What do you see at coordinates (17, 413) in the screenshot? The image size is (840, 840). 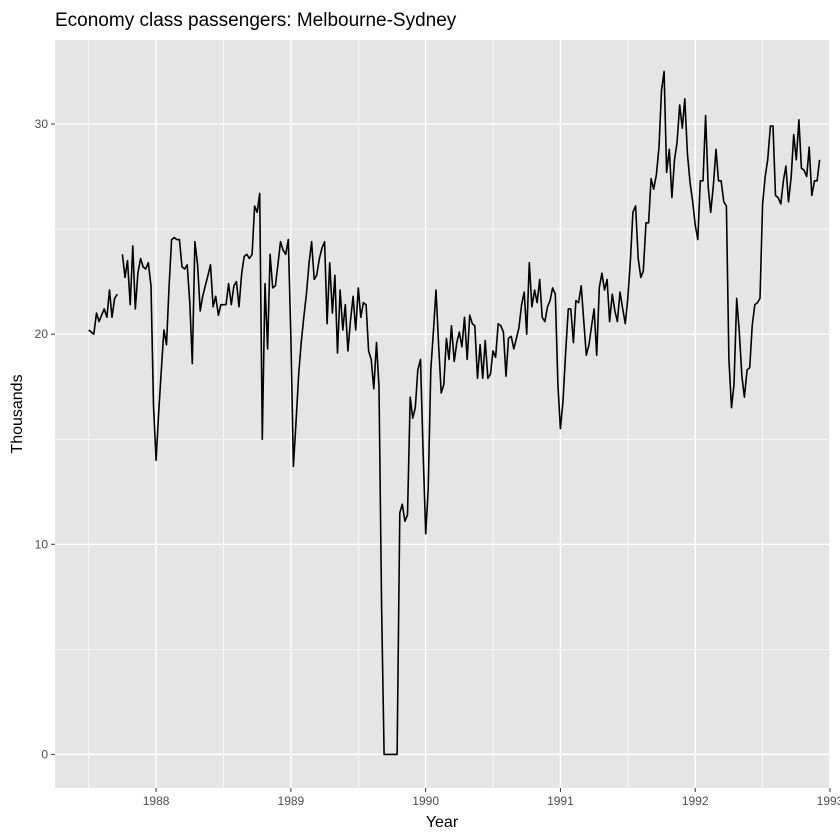 I see `y-axis-title: Thousands` at bounding box center [17, 413].